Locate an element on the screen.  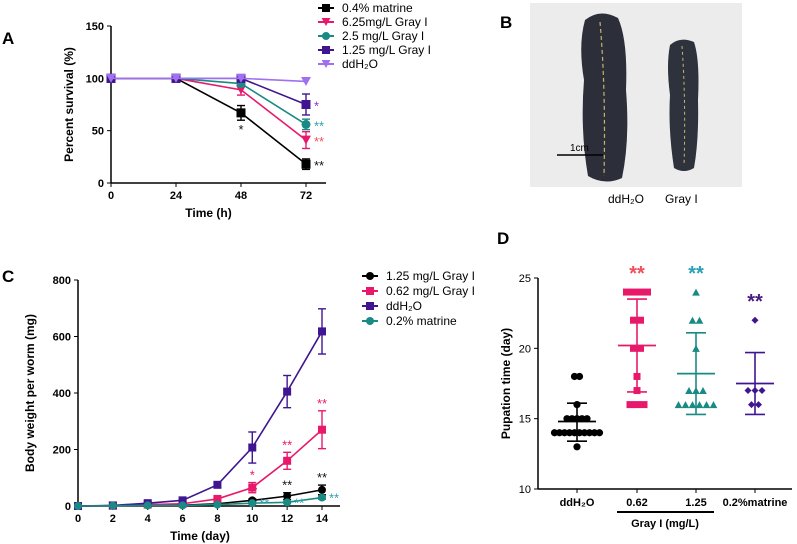
panel-label-b: B is located at coordinates (506, 22).